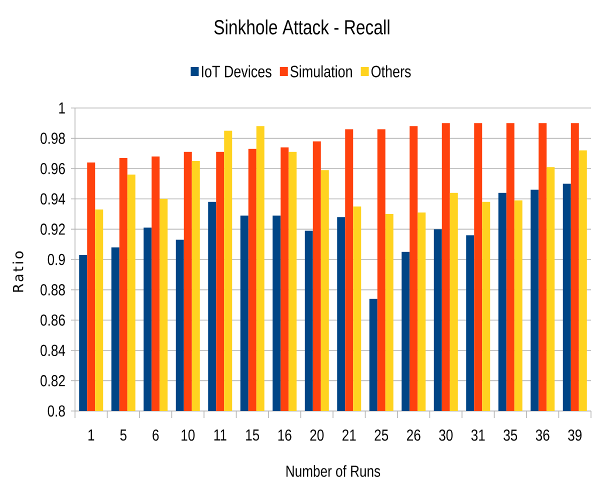 Image resolution: width=592 pixels, height=481 pixels. I want to click on x-tick-label: 39, so click(575, 435).